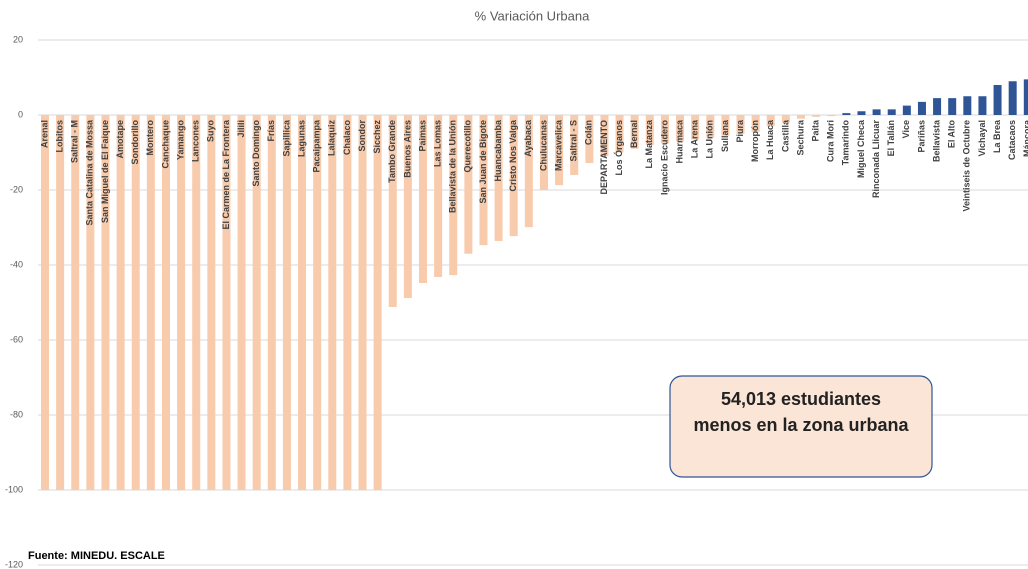  What do you see at coordinates (14, 564) in the screenshot?
I see `y-tick-label: -120` at bounding box center [14, 564].